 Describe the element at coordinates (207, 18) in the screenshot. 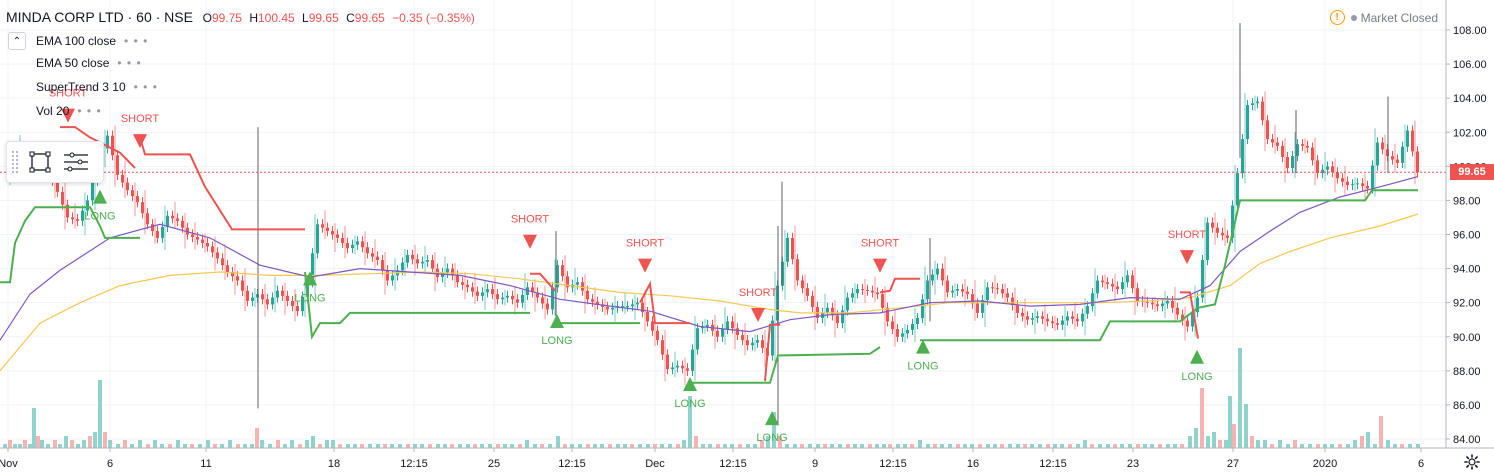

I see `open-label: O` at that location.